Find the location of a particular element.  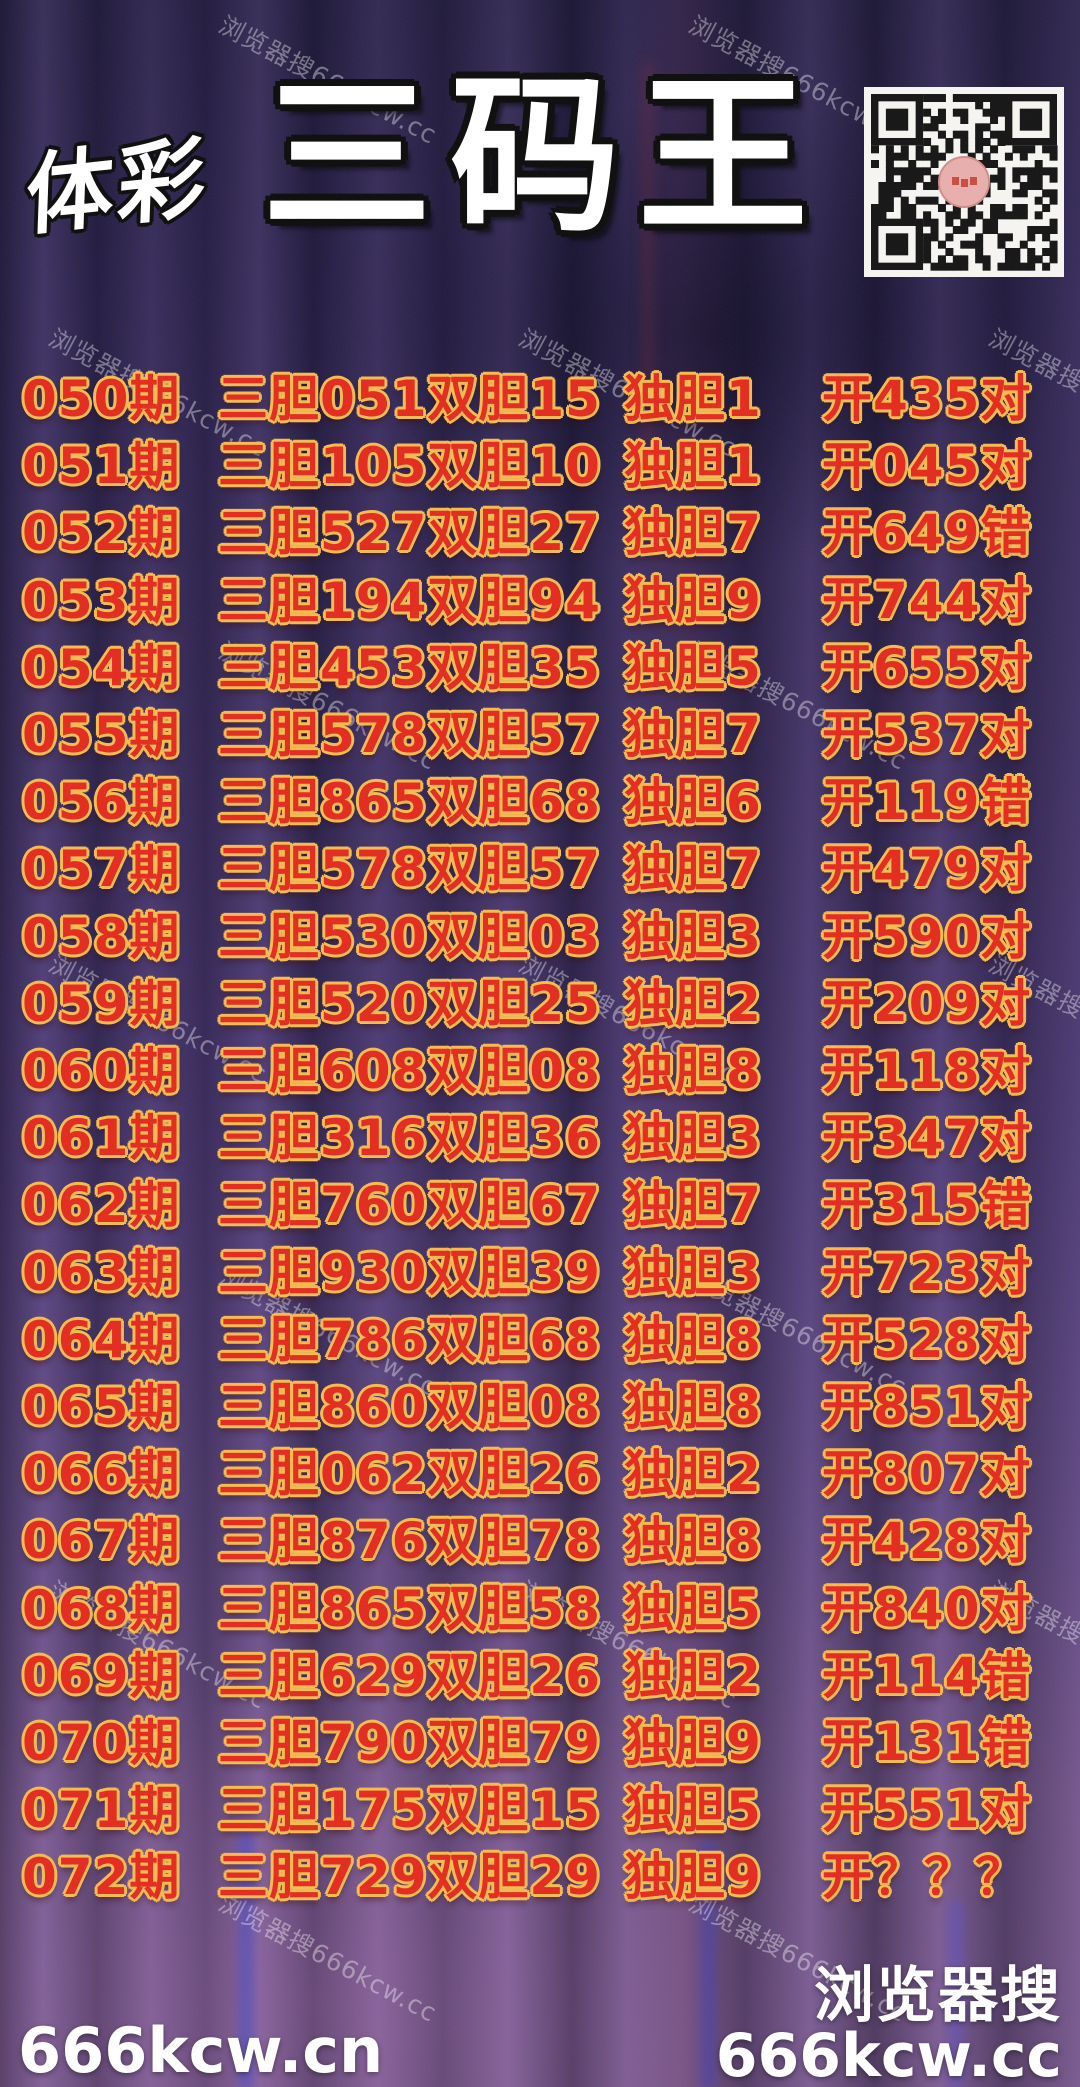

sandan-shuangdan-cell: 三胆760双胆67 is located at coordinates (409, 1205).